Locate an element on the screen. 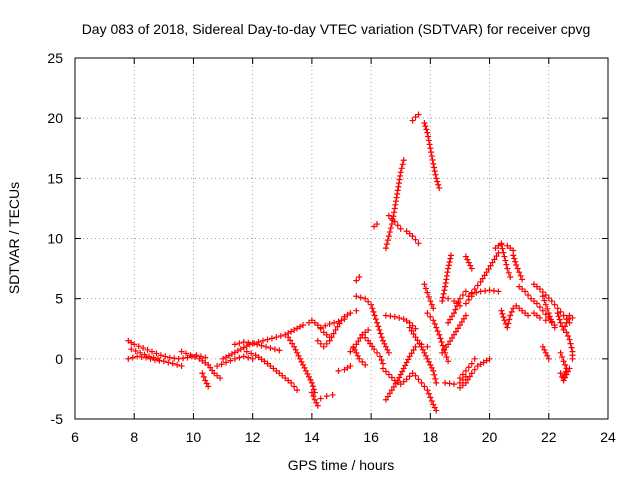  x-axis-label: GPS time / hours is located at coordinates (341, 465).